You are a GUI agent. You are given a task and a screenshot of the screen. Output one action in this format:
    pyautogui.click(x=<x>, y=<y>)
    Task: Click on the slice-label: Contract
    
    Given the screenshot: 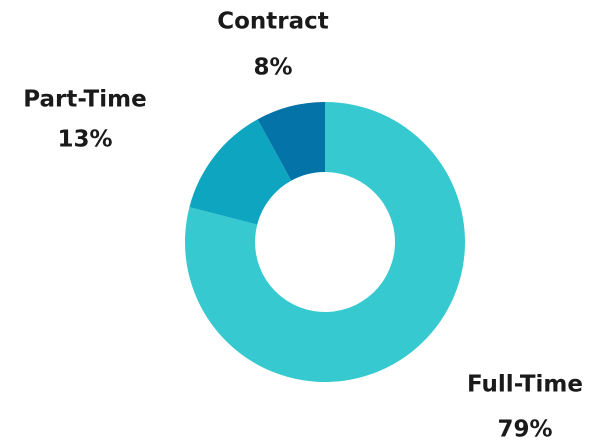 What is the action you would take?
    pyautogui.click(x=273, y=22)
    